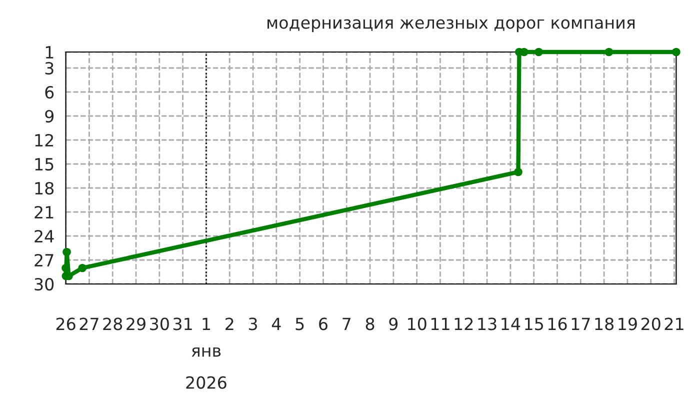 The width and height of the screenshot is (700, 400). I want to click on y-tick-label: 15, so click(44, 164).